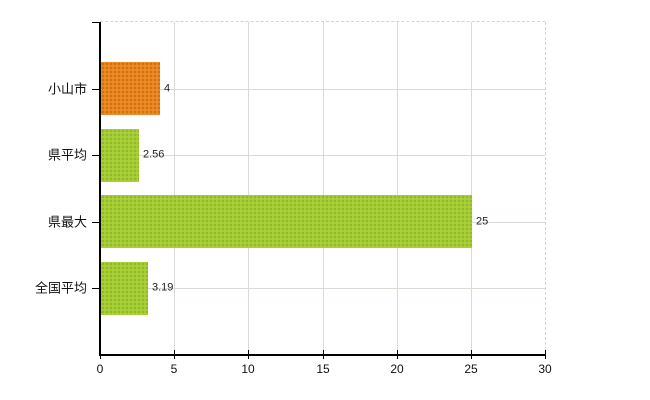  Describe the element at coordinates (397, 369) in the screenshot. I see `x-tick-label: 20` at that location.